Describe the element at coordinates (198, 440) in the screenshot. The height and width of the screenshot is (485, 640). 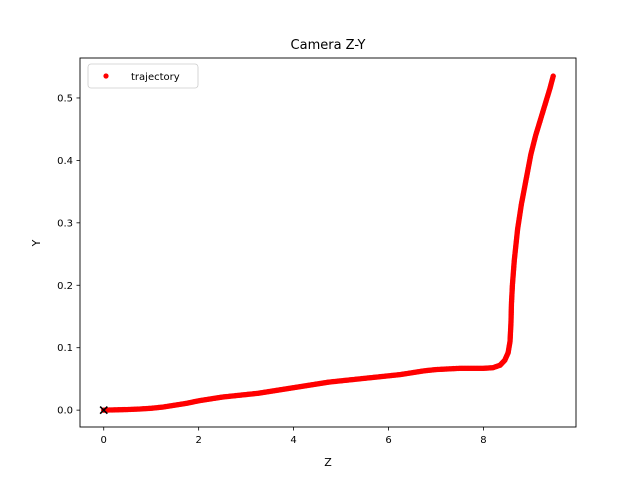
I see `x-tick-label: 2` at that location.